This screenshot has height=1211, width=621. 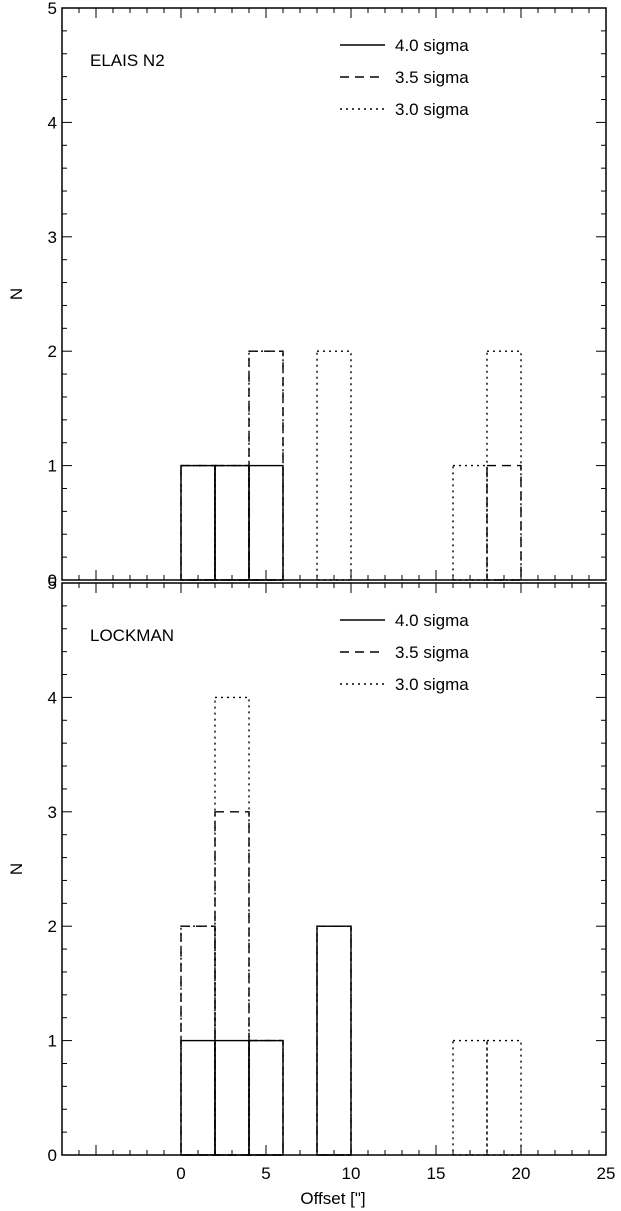 What do you see at coordinates (265, 1173) in the screenshot?
I see `x-tick-label: 5` at bounding box center [265, 1173].